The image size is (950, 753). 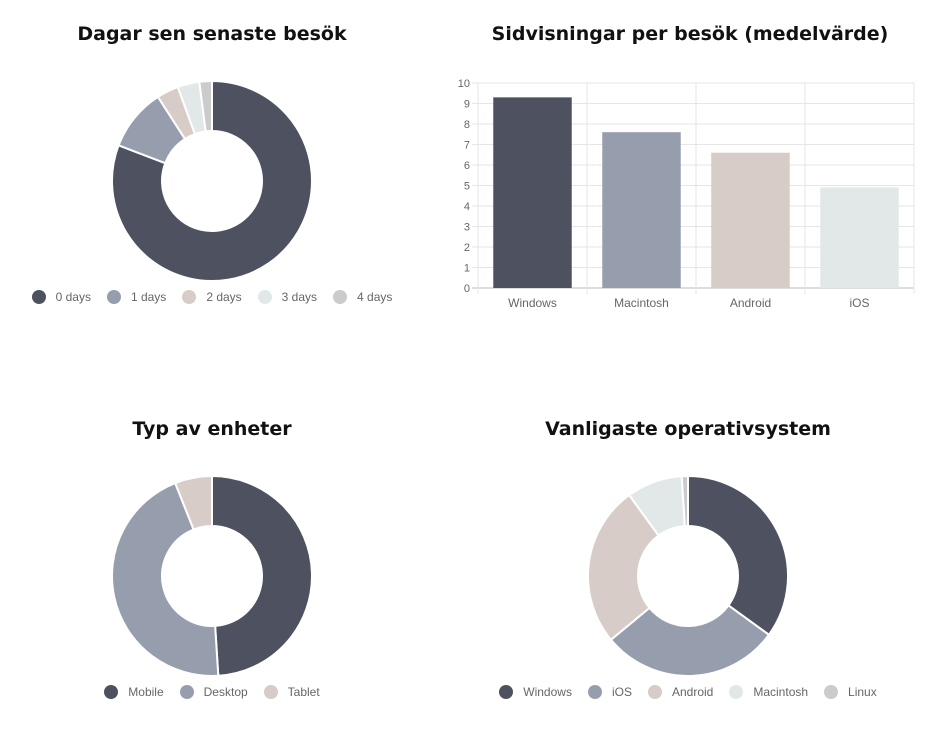 I want to click on slice-desktop, so click(x=165, y=579).